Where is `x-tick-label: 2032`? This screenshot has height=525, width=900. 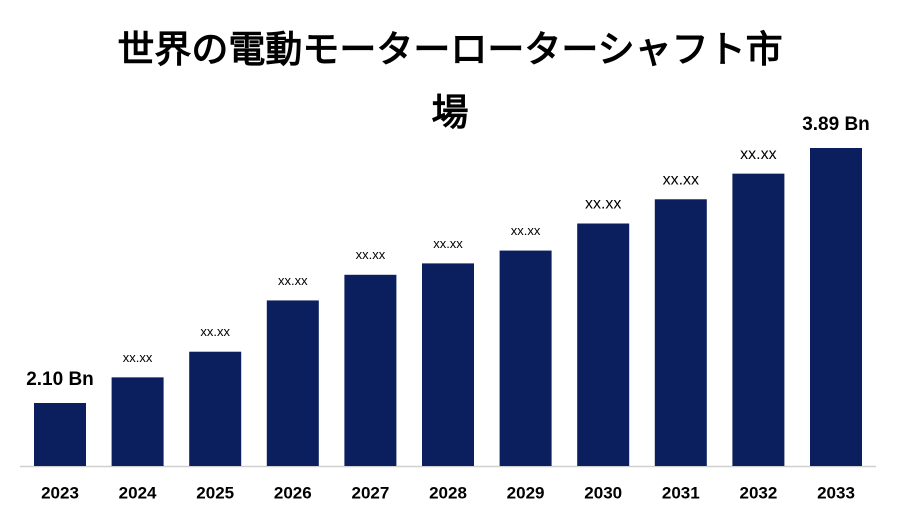 x-tick-label: 2032 is located at coordinates (758, 492).